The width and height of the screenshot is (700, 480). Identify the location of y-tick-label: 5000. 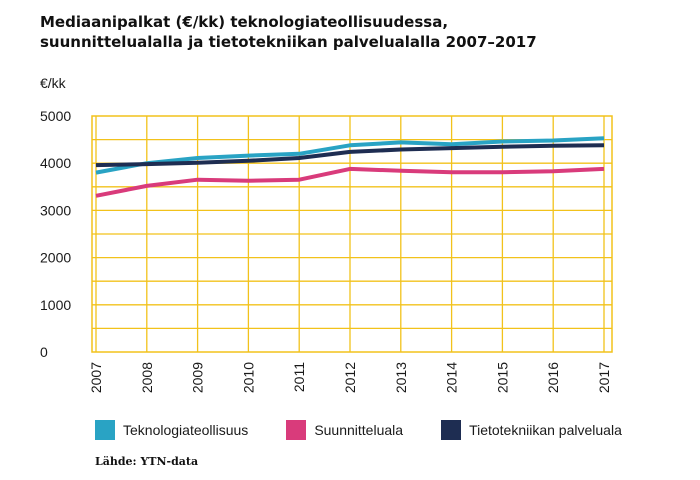
(55, 116).